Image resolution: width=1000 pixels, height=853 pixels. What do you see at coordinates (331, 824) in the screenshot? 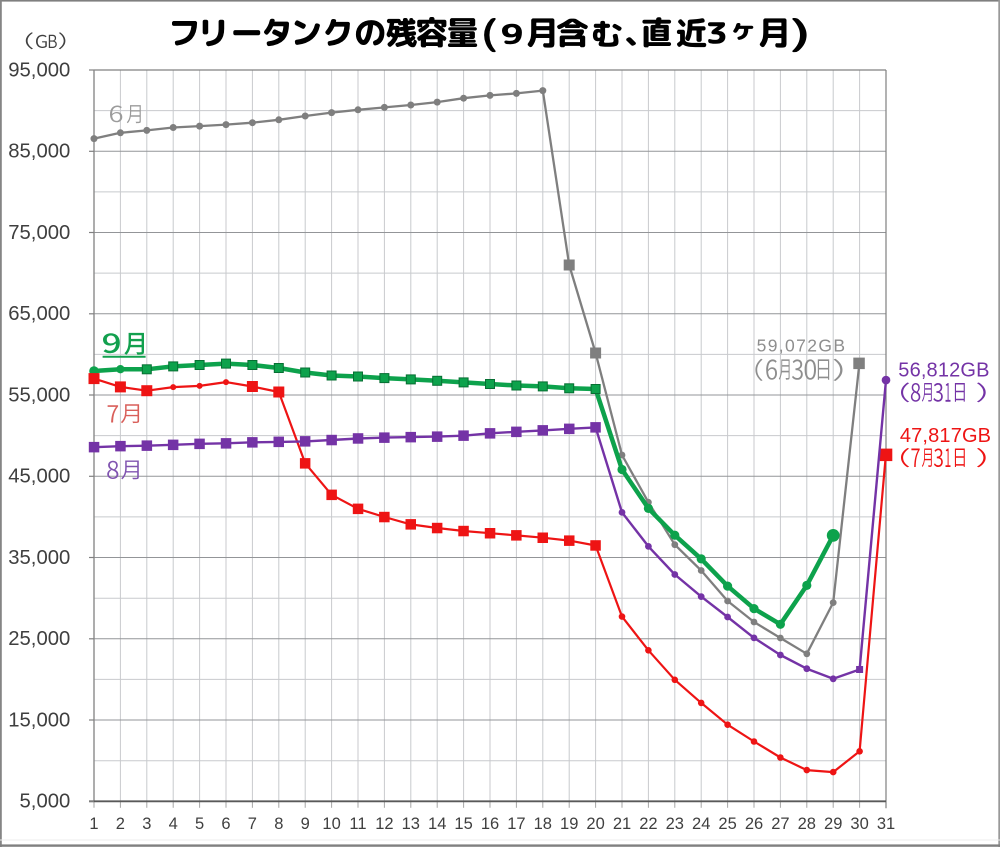
I see `svg-text: 10` at bounding box center [331, 824].